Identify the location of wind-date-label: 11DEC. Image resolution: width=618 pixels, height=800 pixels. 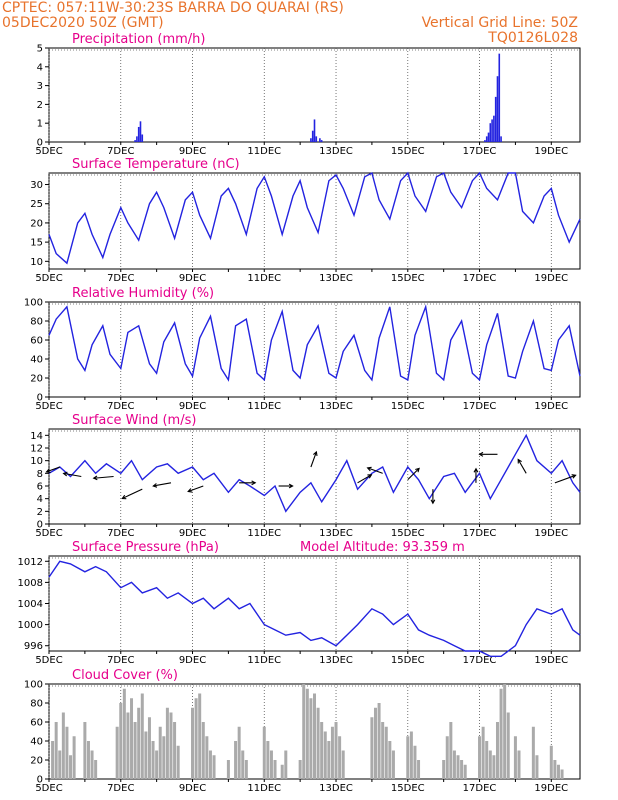
(264, 533).